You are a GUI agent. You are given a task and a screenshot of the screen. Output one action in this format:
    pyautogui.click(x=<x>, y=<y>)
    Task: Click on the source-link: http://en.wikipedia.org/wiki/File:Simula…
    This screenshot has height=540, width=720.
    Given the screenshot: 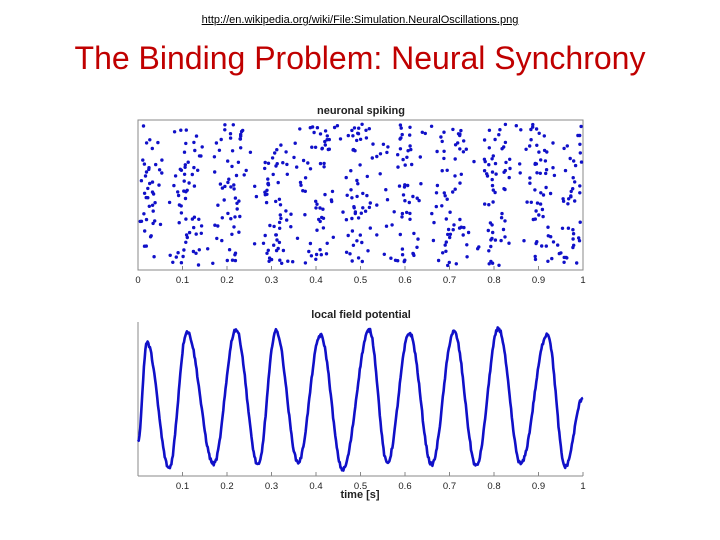 What is the action you would take?
    pyautogui.click(x=360, y=20)
    